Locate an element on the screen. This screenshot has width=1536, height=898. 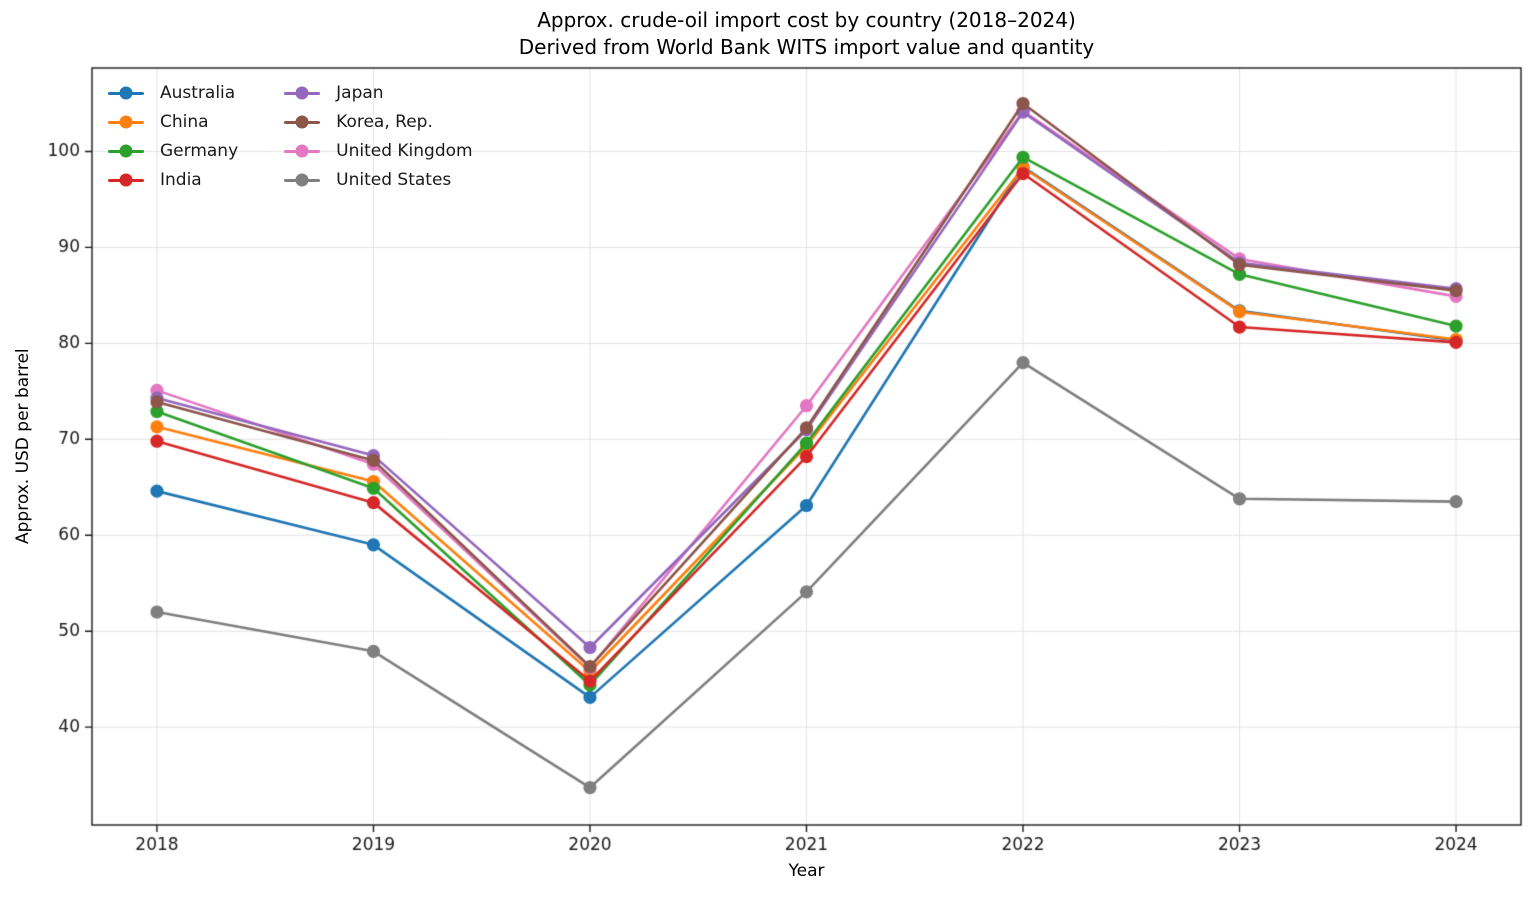
x-axis-label: Year is located at coordinates (806, 871).